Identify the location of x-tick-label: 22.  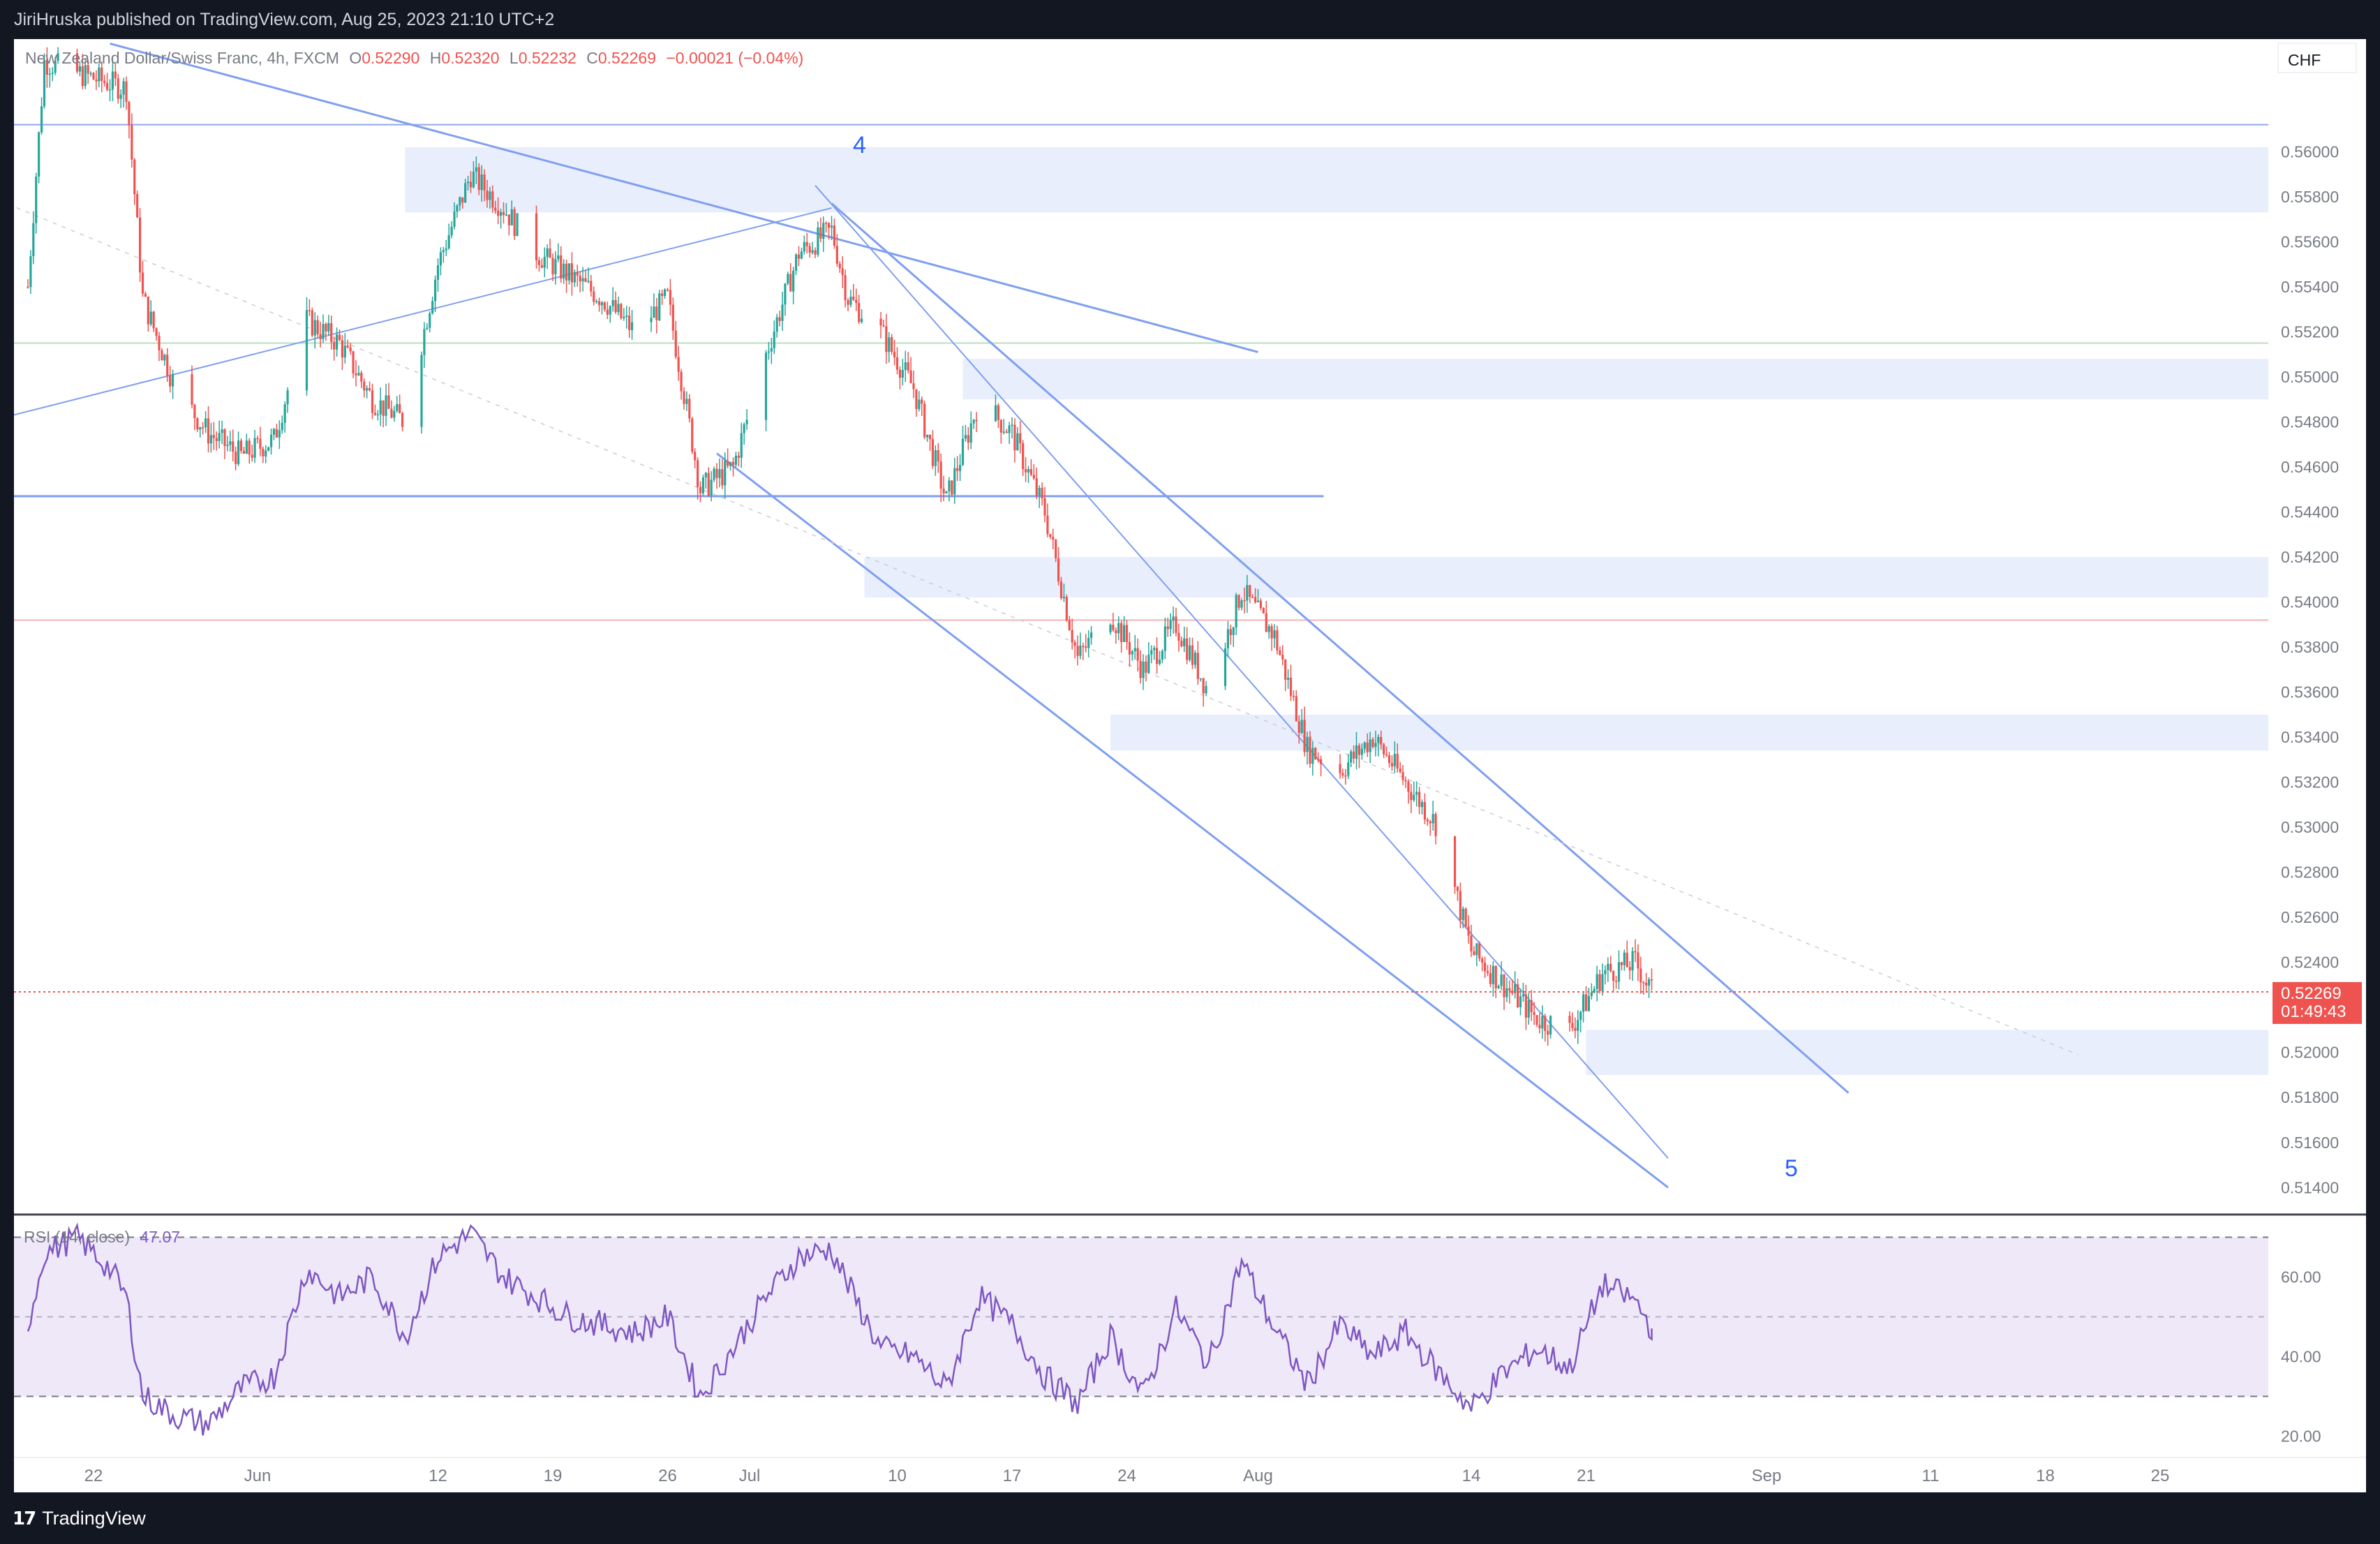
(94, 1476).